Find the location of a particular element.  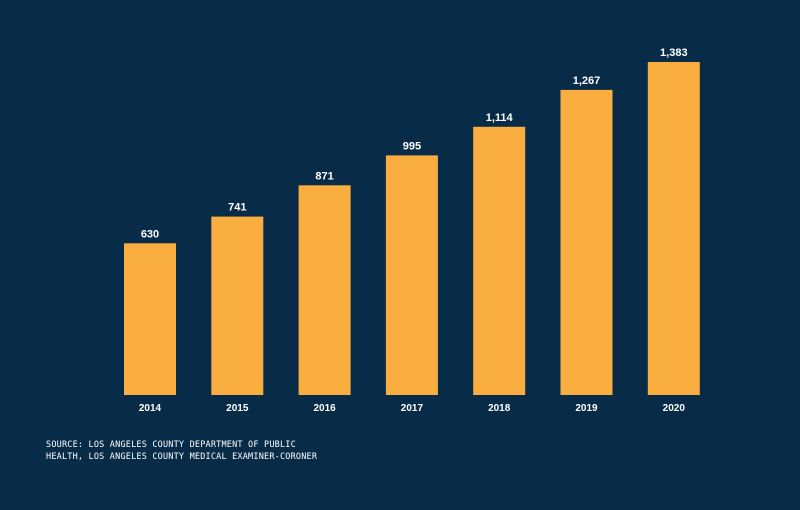

bar-2019 is located at coordinates (586, 242).